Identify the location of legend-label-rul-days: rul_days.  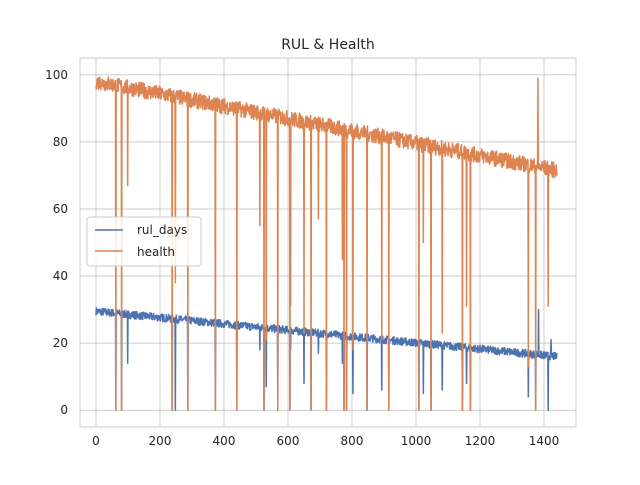
(162, 230).